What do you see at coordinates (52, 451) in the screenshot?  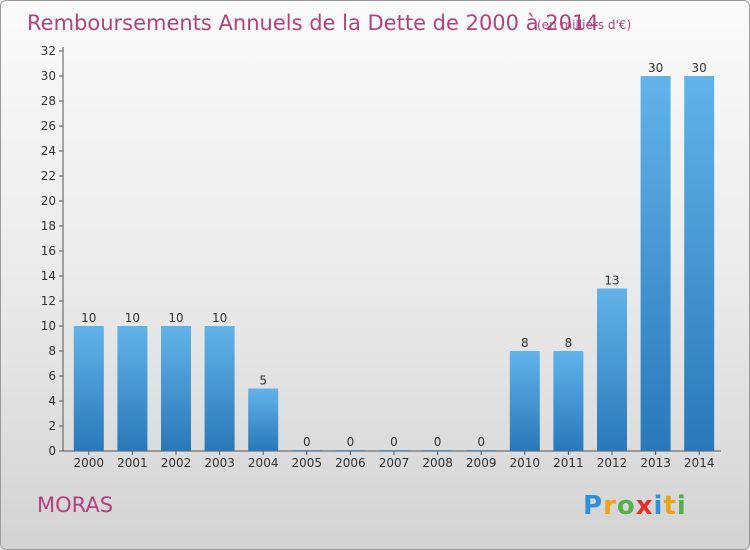 I see `y-tick-label: 0` at bounding box center [52, 451].